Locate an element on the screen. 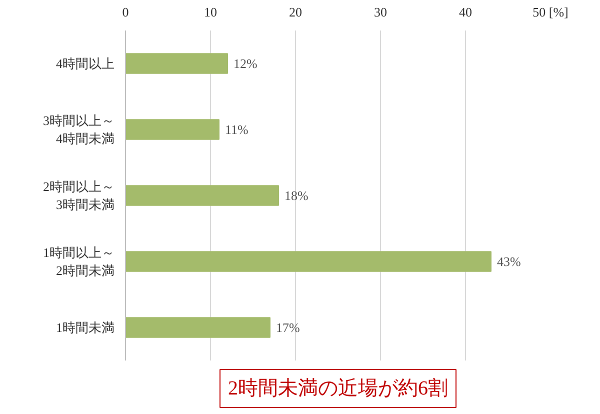 This screenshot has width=600, height=414. text: 2時間未満の近場が約6割 is located at coordinates (338, 389).